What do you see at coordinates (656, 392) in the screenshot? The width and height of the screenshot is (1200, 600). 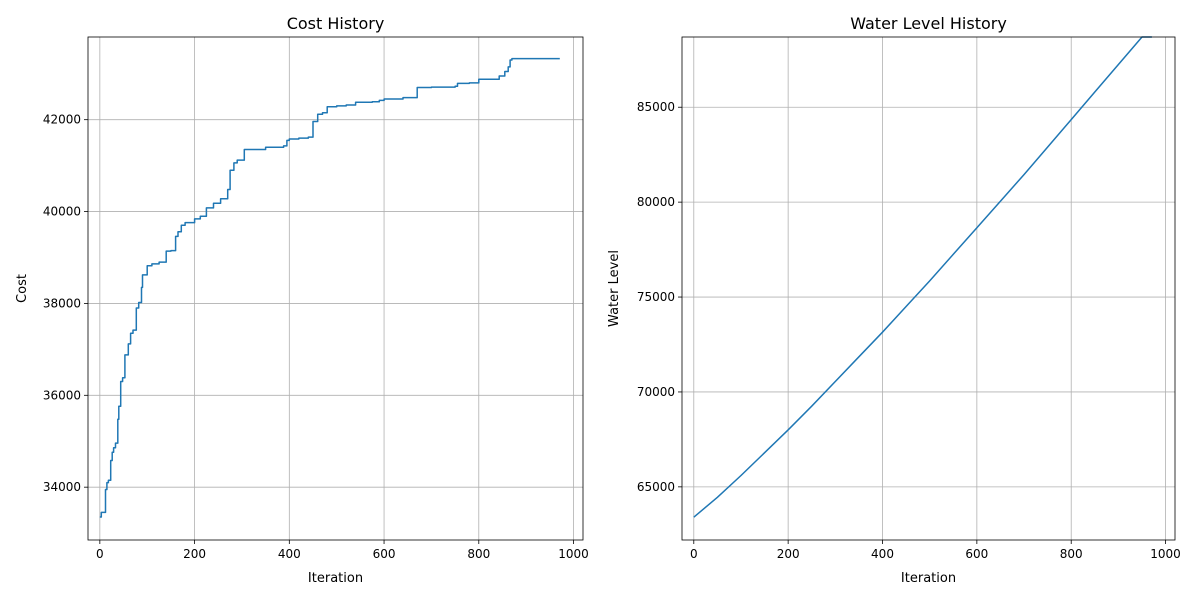 I see `y-tick-label: 70000` at bounding box center [656, 392].